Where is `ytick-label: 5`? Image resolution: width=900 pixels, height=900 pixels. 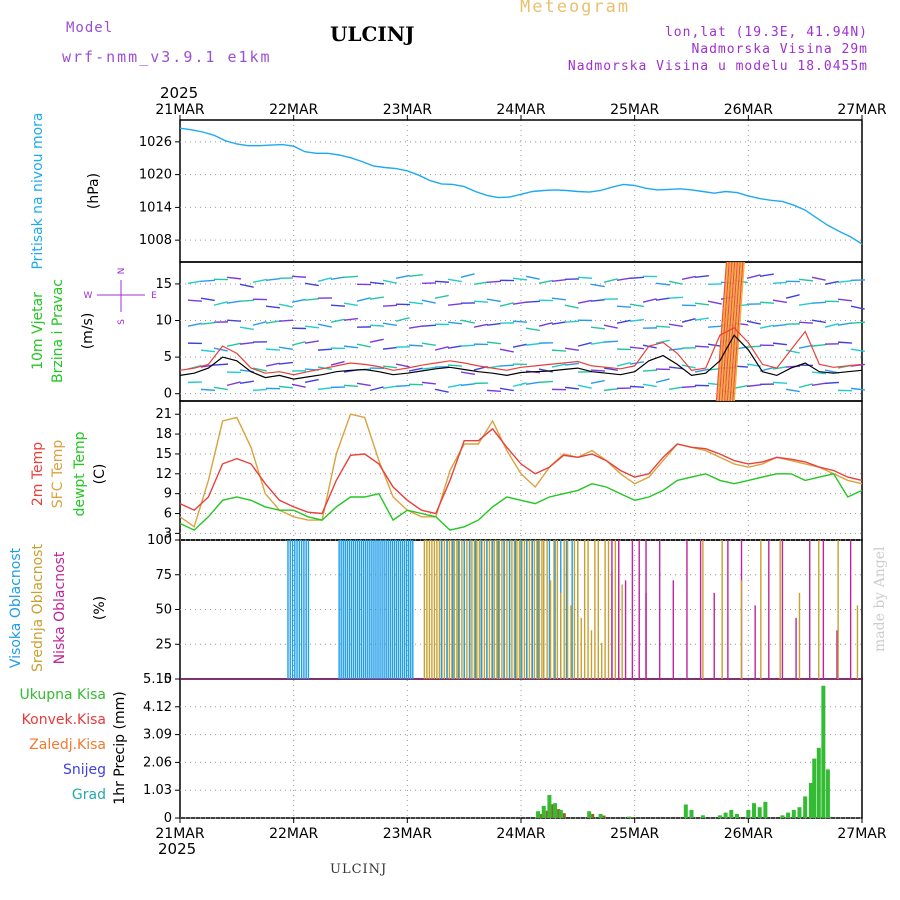
ytick-label: 5 is located at coordinates (168, 357).